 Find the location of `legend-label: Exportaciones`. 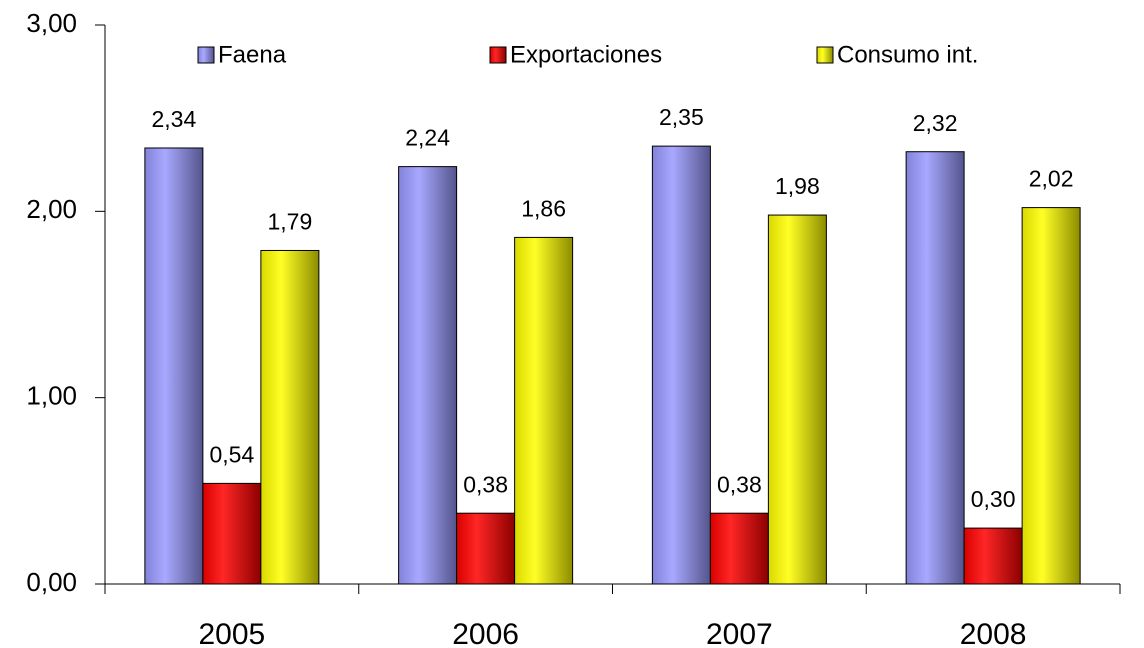

legend-label: Exportaciones is located at coordinates (586, 54).